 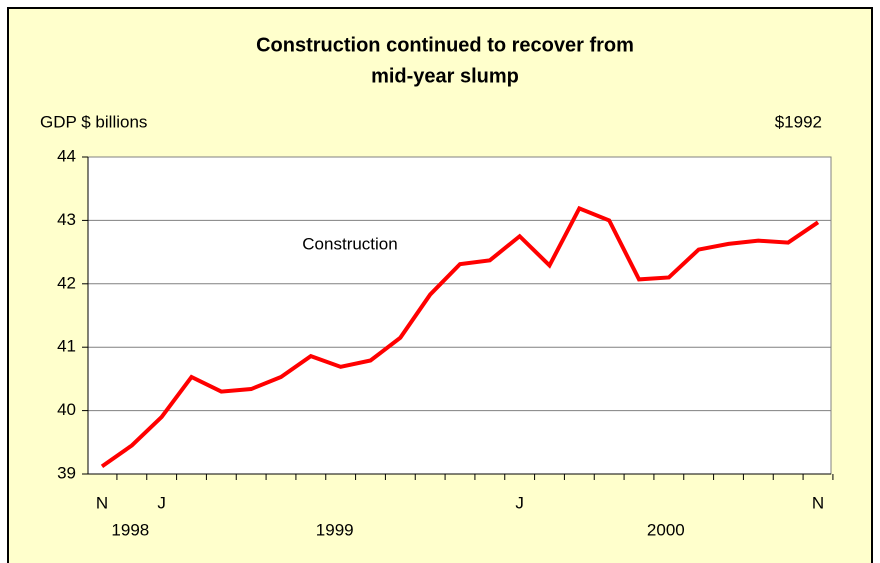 I want to click on y-tick-label: 39, so click(x=66, y=472).